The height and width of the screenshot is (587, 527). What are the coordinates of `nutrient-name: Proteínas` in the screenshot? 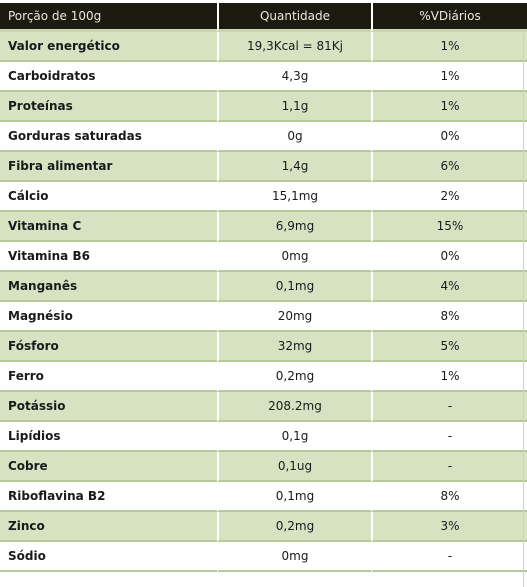 It's located at (108, 107).